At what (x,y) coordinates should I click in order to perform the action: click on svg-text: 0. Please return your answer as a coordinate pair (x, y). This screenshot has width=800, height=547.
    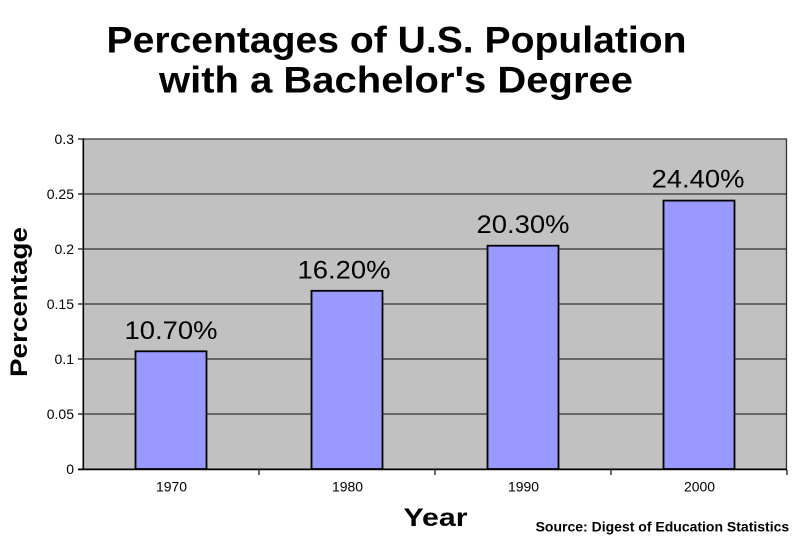
    Looking at the image, I should click on (70, 469).